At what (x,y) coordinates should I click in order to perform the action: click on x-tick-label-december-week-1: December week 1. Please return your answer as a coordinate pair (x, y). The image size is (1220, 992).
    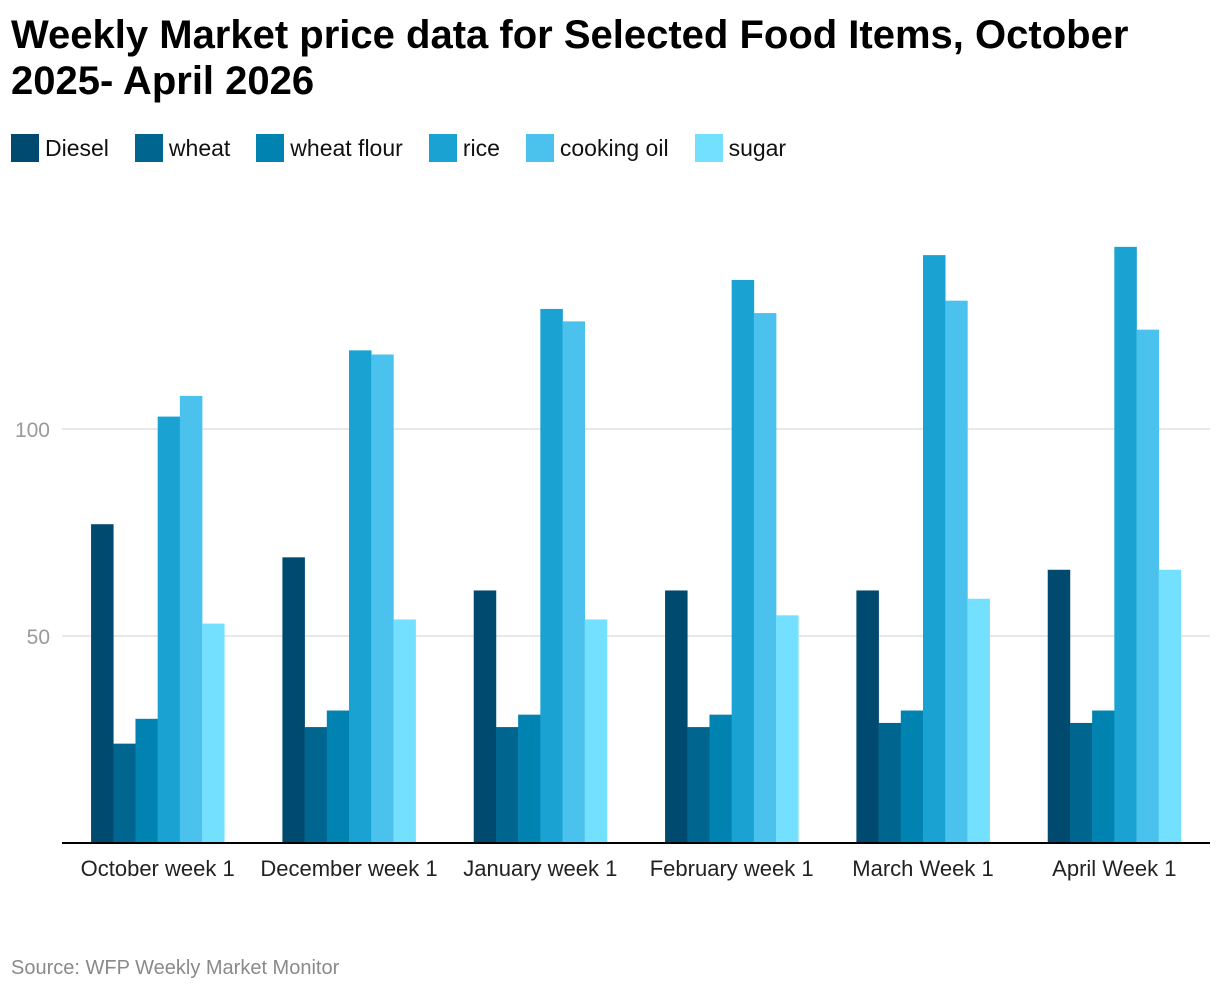
    Looking at the image, I should click on (348, 868).